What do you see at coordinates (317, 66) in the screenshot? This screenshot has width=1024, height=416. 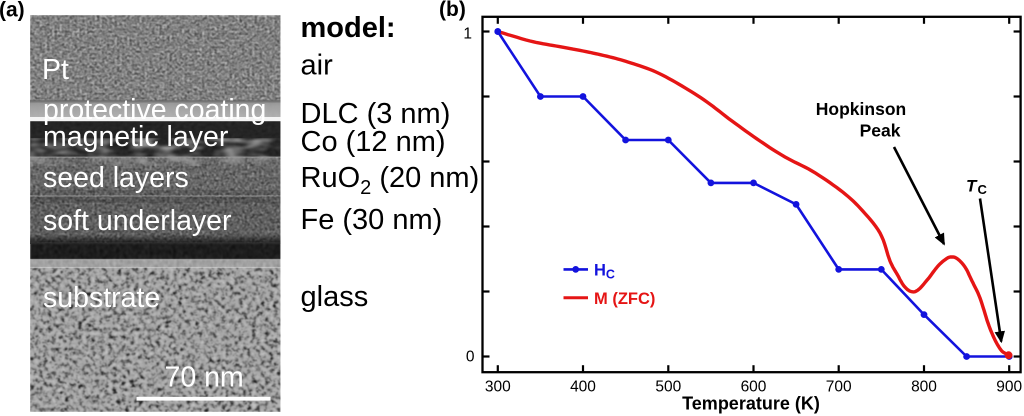 I see `svg-text: air` at bounding box center [317, 66].